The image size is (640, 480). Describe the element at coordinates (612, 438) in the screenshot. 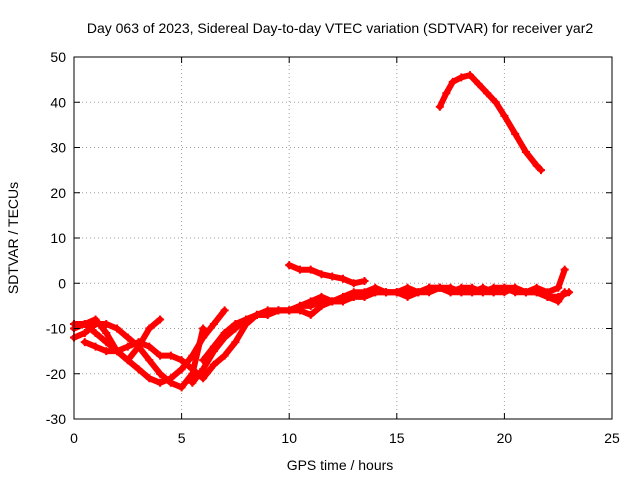

I see `x-tick-label: 25` at that location.